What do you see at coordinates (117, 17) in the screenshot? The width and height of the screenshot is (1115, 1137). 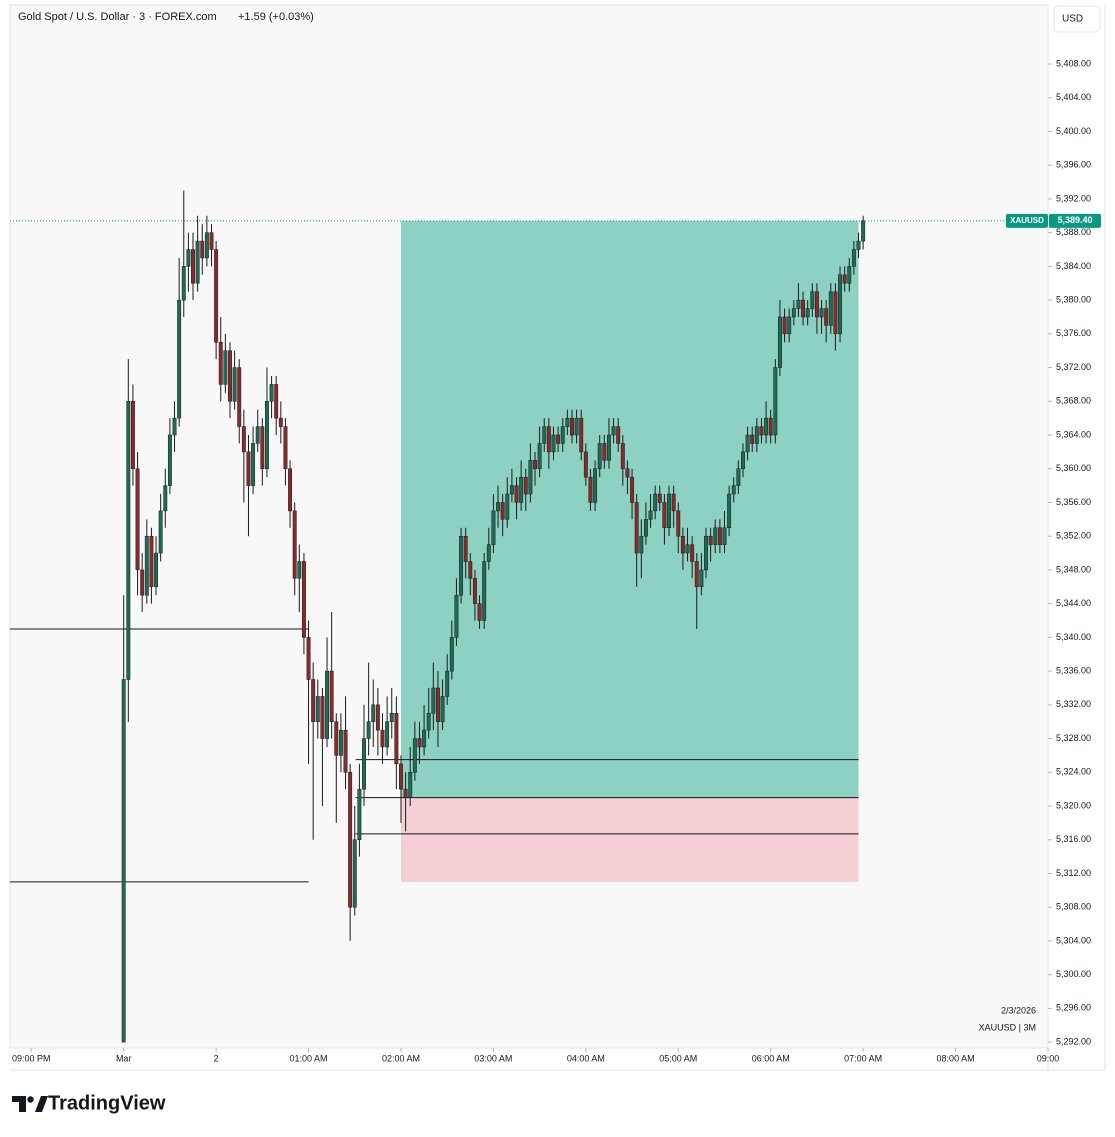 I see `chart-title: Gold Spot / U.S. Dollar · 3 · FOREX.com` at bounding box center [117, 17].